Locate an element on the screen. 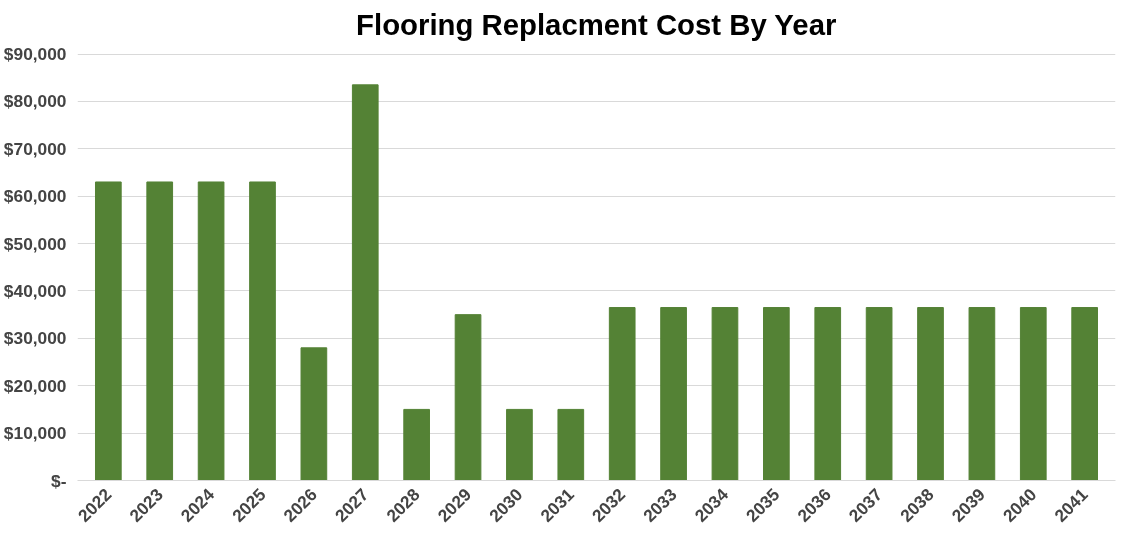  y-tick-label: $40,000 is located at coordinates (35, 290).